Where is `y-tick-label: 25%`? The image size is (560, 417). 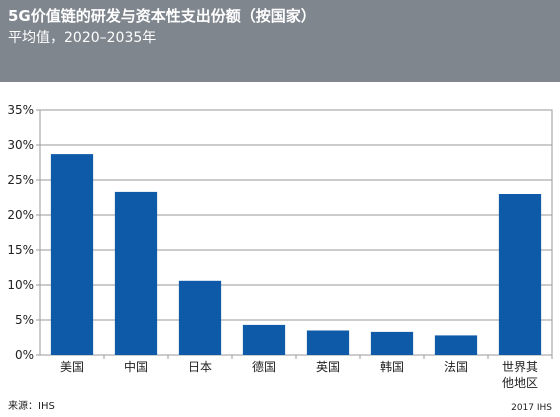
y-tick-label: 25% is located at coordinates (20, 180).